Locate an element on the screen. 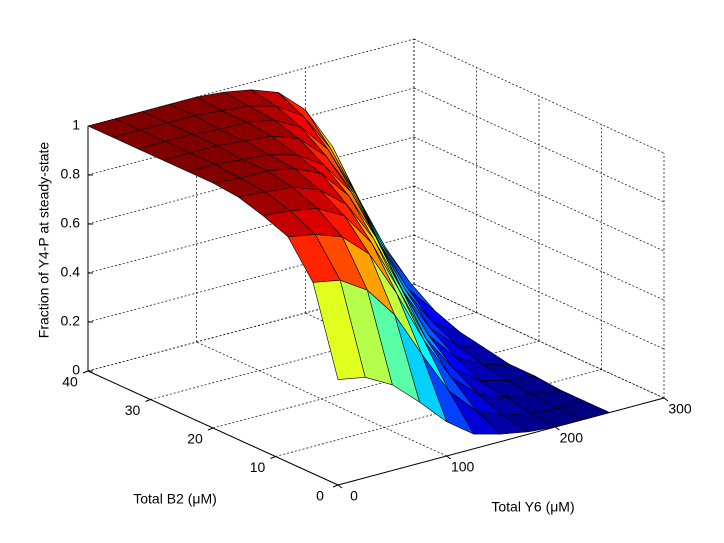 The image size is (724, 543). y-tick-label: 0 is located at coordinates (320, 496).